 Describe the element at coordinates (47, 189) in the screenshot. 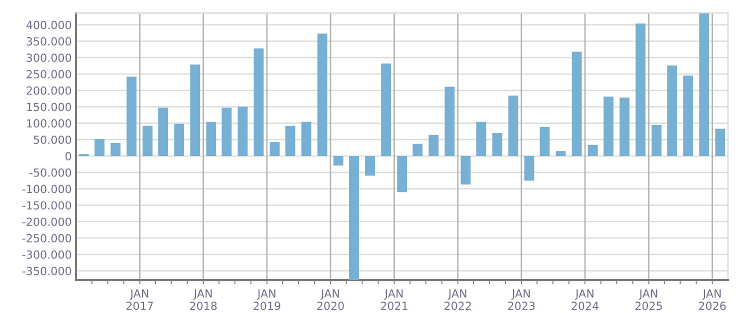

I see `y-tick-label: -100.000` at that location.